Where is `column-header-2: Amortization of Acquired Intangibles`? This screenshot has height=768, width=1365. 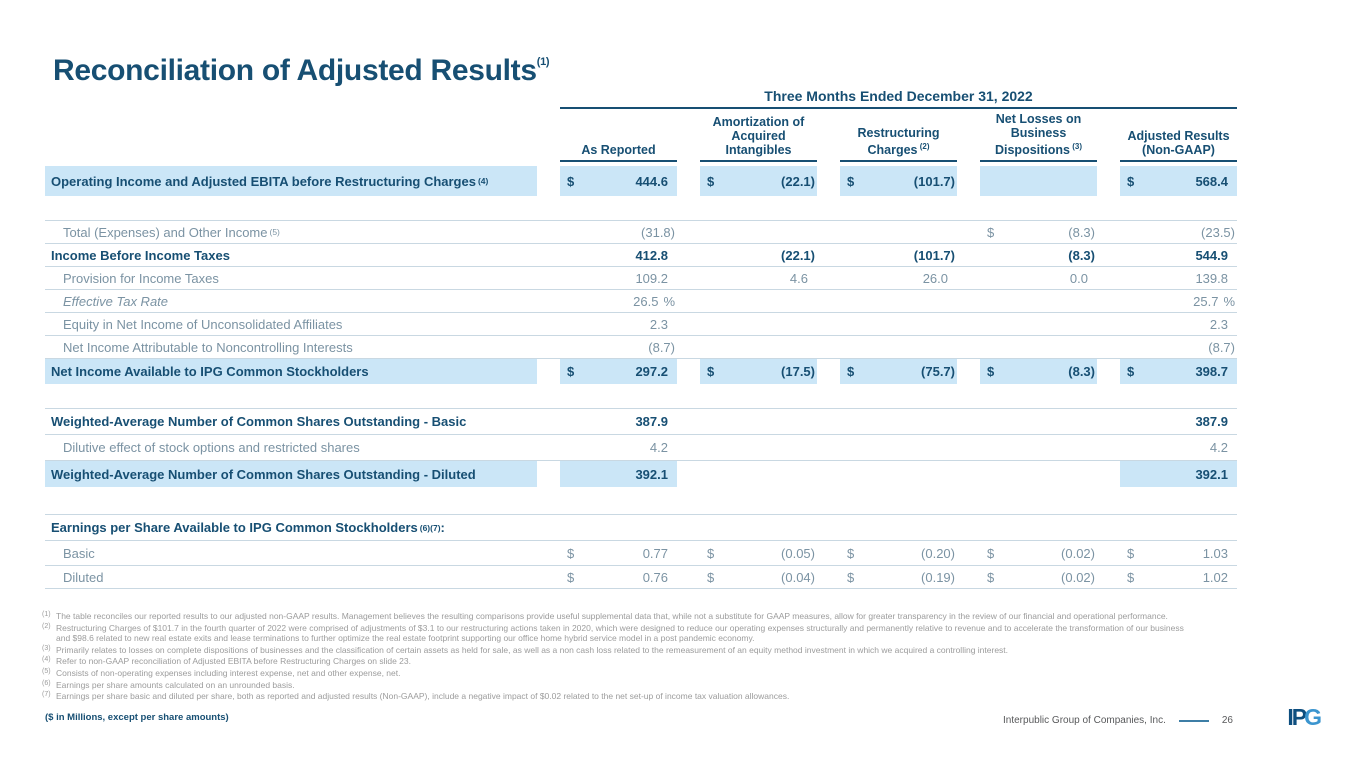 column-header-2: Amortization of Acquired Intangibles is located at coordinates (758, 137).